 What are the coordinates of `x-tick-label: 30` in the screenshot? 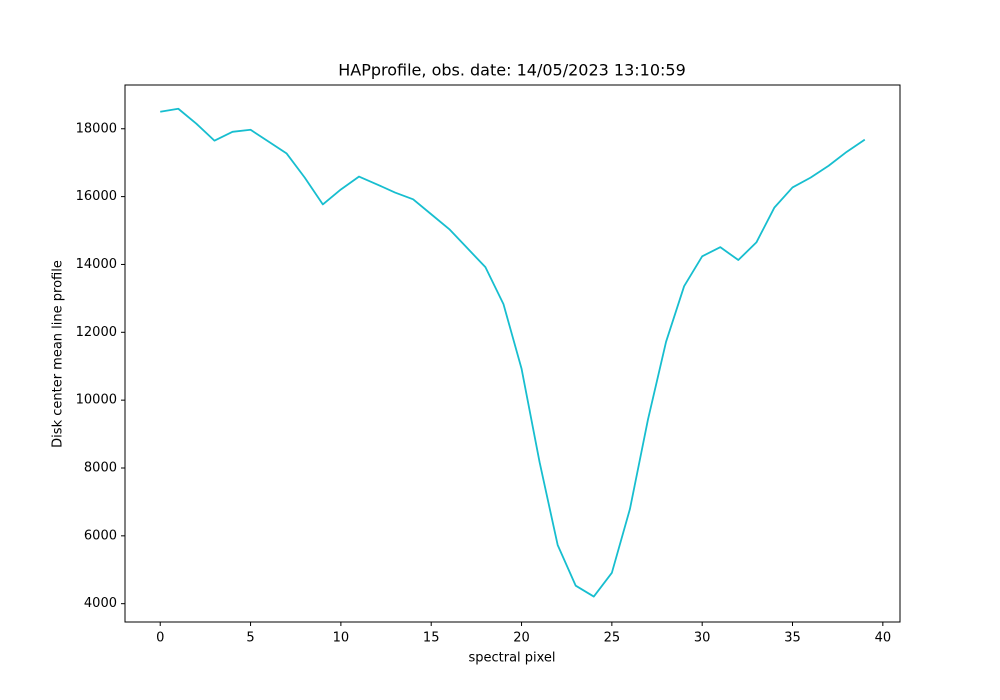 It's located at (702, 638).